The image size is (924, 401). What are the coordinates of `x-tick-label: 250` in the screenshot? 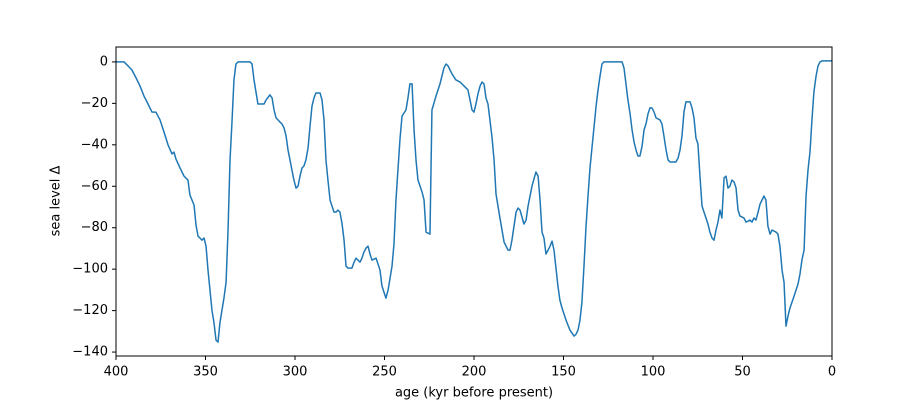 It's located at (384, 372).